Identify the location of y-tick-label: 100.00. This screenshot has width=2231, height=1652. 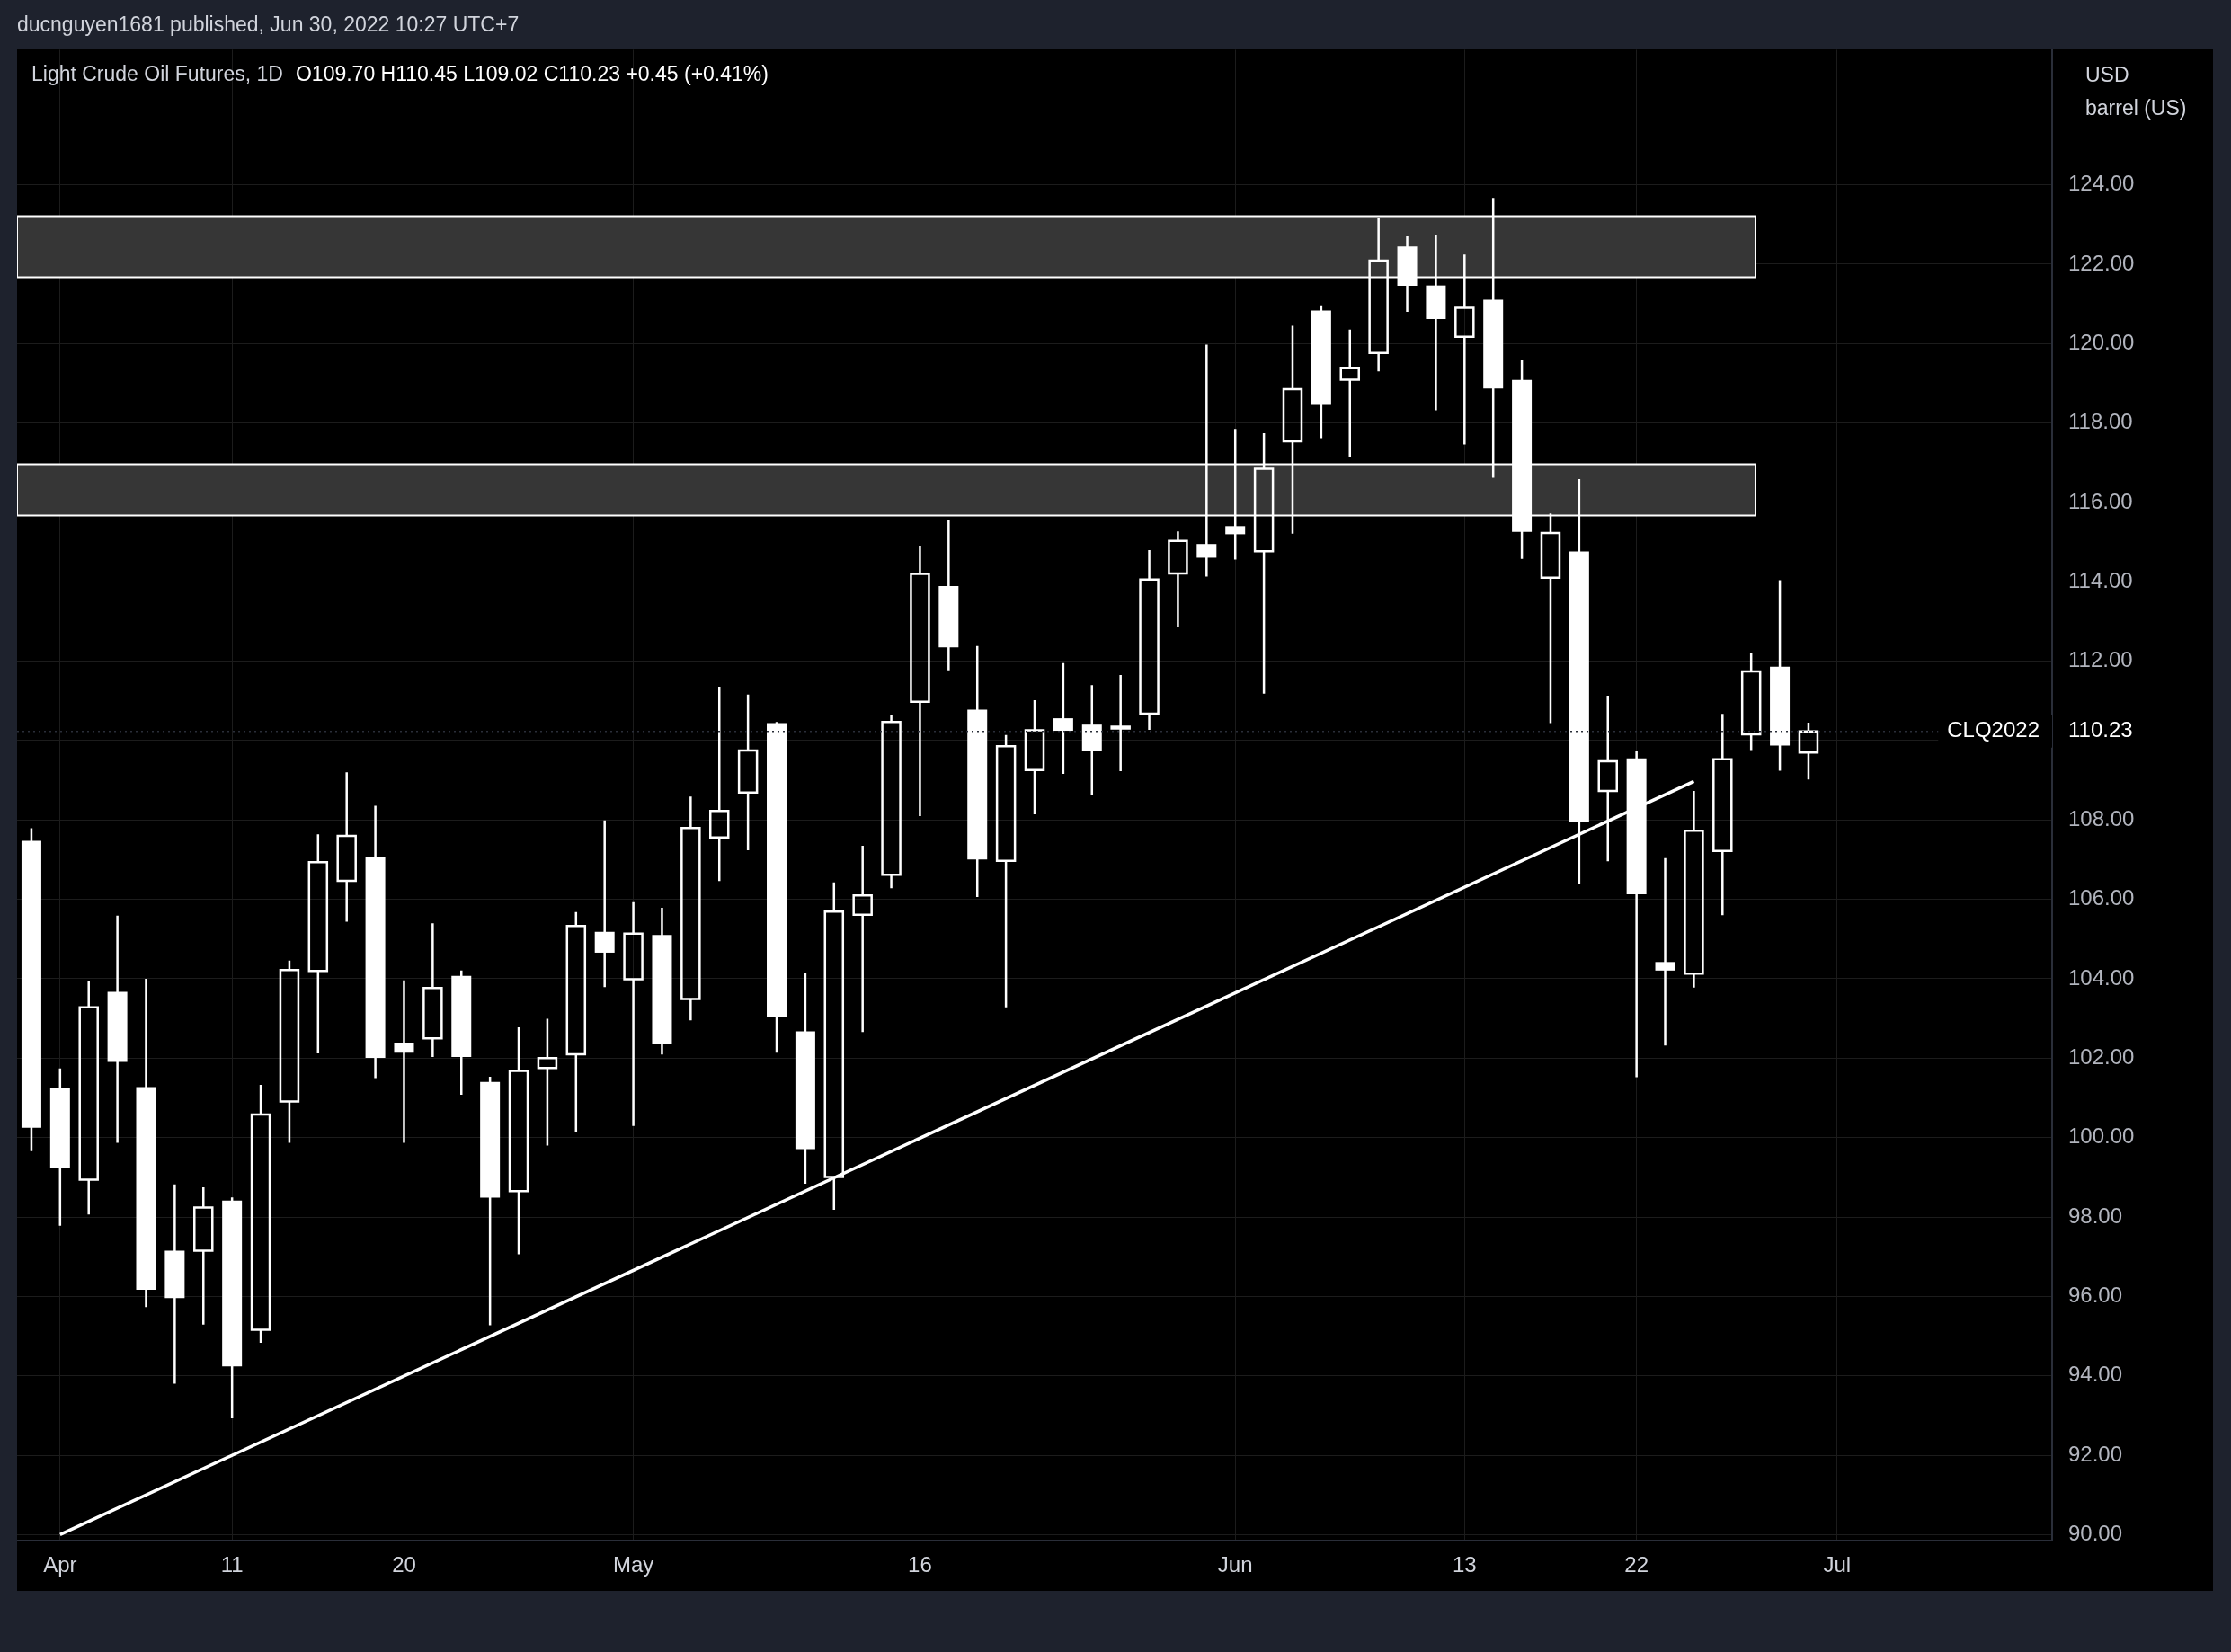
(2101, 1136).